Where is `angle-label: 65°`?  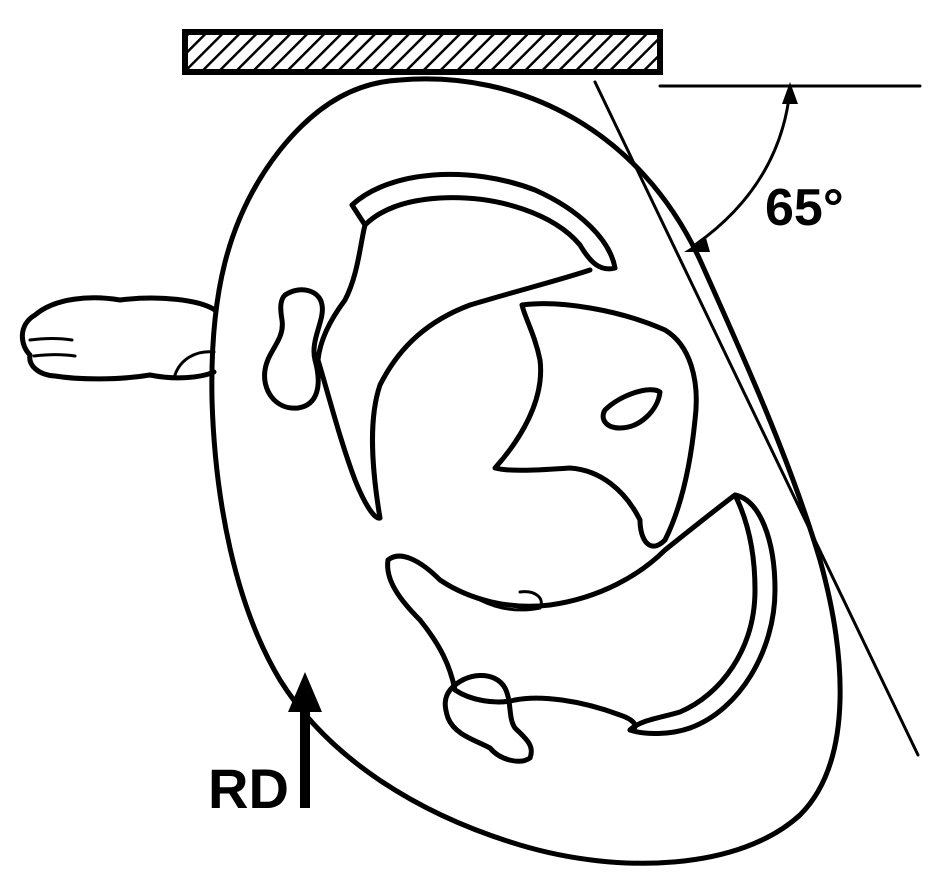 angle-label: 65° is located at coordinates (804, 208).